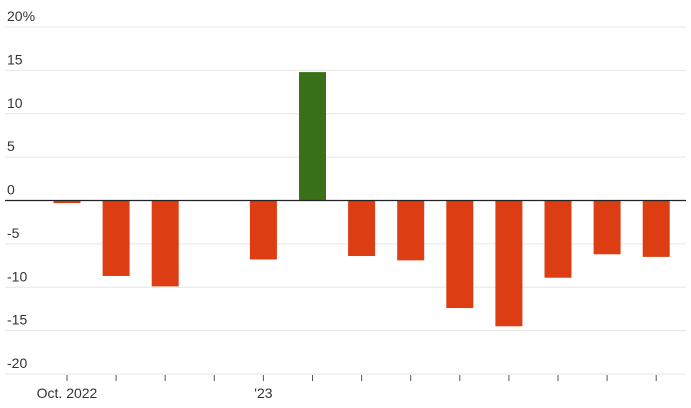  Describe the element at coordinates (21, 189) in the screenshot. I see `y-axis-labels: 20% 15 10 5 0 -5 -10 -15 -20` at that location.